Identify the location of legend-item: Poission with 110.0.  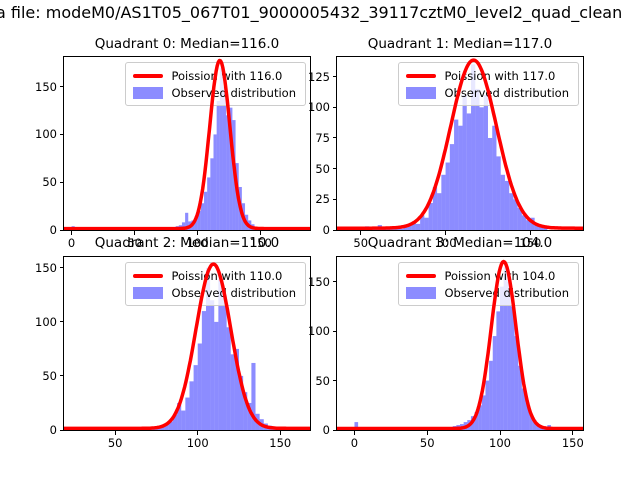
(214, 275).